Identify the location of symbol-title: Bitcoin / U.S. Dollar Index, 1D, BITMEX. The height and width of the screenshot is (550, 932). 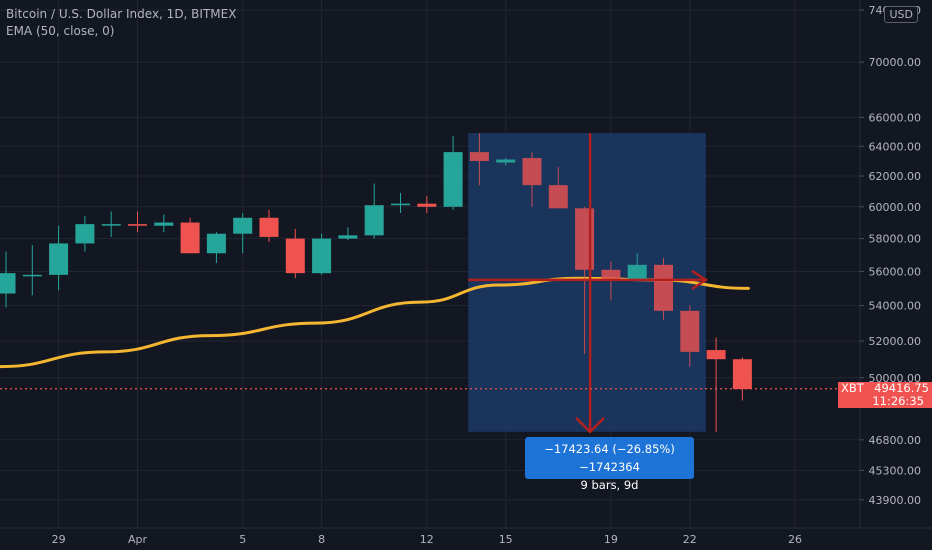
(121, 14).